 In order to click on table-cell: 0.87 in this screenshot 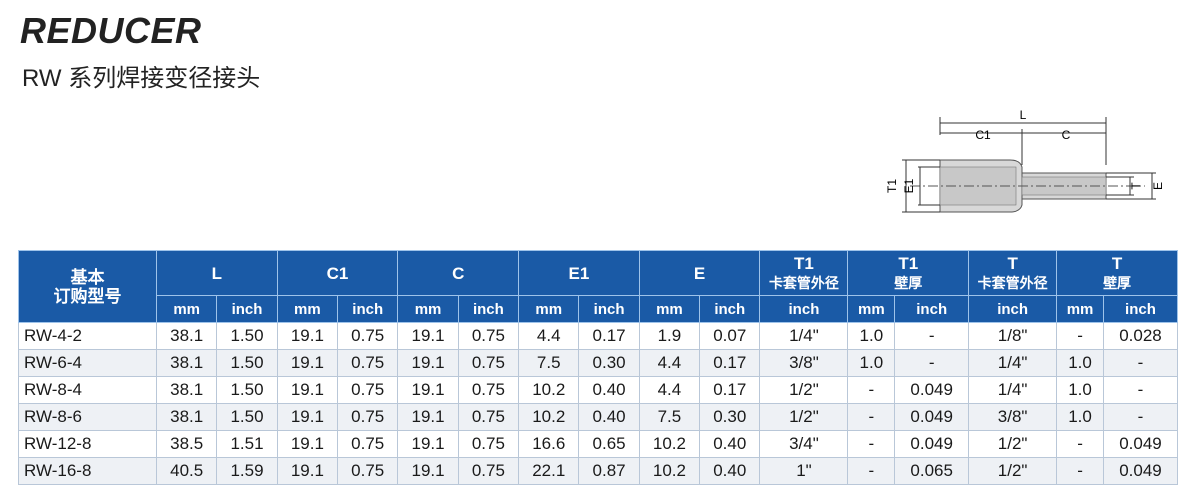, I will do `click(609, 471)`.